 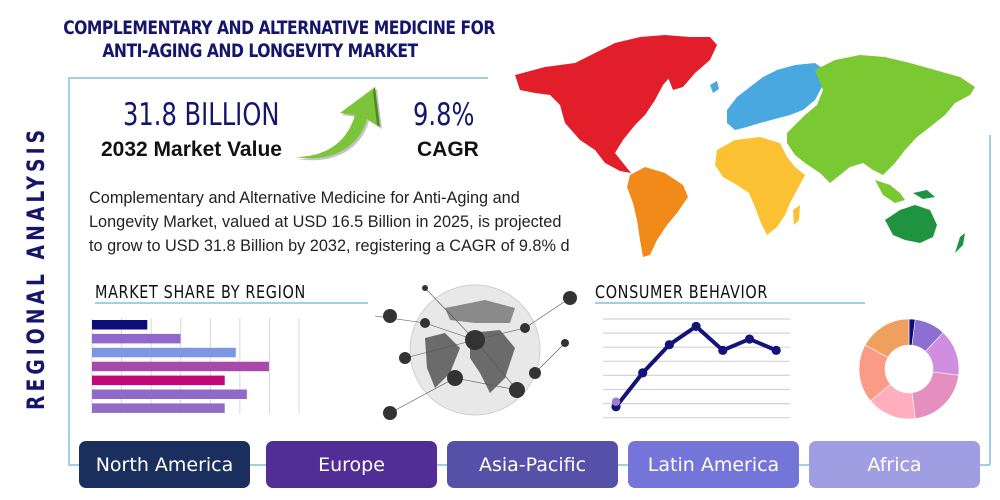 I want to click on region-button-africa: Africa, so click(x=894, y=464).